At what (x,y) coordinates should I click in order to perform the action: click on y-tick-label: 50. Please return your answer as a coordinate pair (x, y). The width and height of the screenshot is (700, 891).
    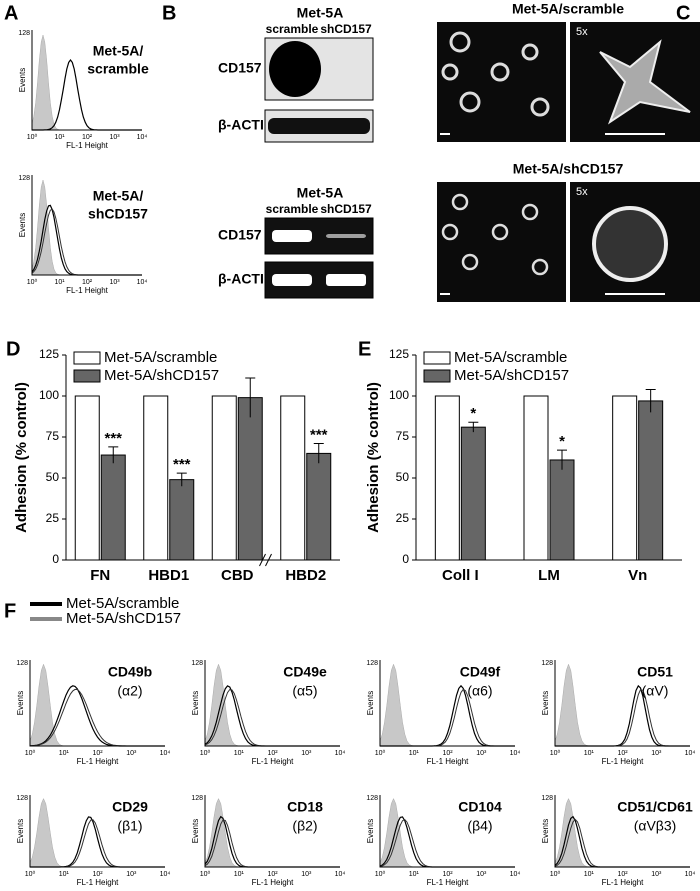
    Looking at the image, I should click on (403, 477).